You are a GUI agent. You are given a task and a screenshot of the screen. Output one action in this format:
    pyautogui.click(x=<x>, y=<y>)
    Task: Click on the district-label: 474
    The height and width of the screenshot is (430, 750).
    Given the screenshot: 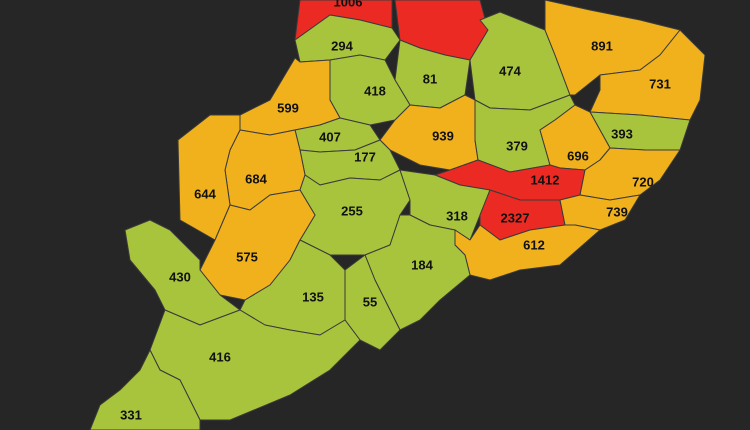 What is the action you would take?
    pyautogui.click(x=510, y=70)
    